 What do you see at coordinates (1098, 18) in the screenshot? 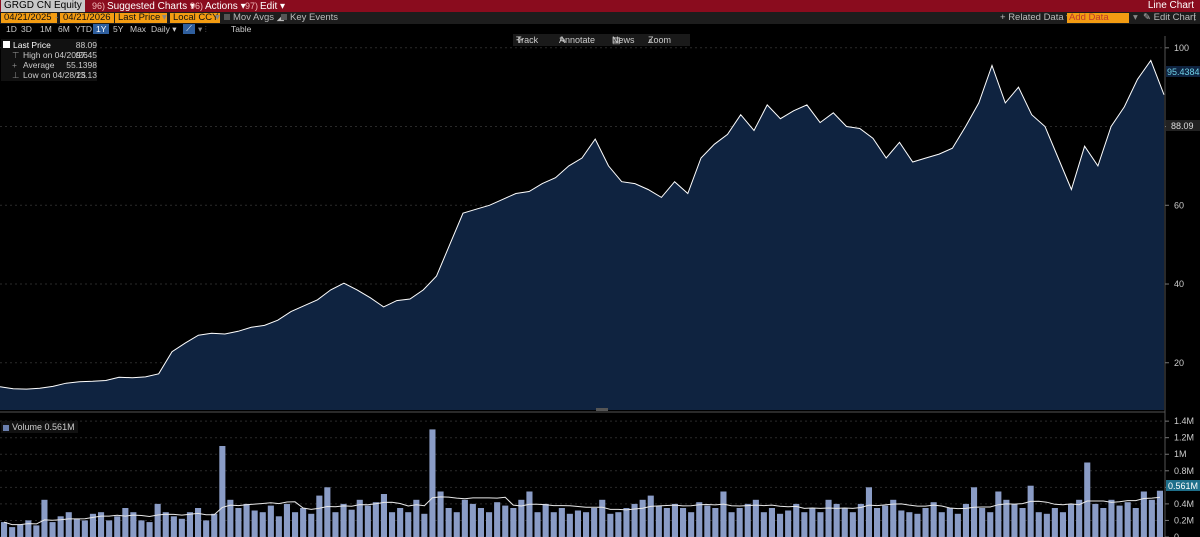
I see `add-data-input: Add Data` at bounding box center [1098, 18].